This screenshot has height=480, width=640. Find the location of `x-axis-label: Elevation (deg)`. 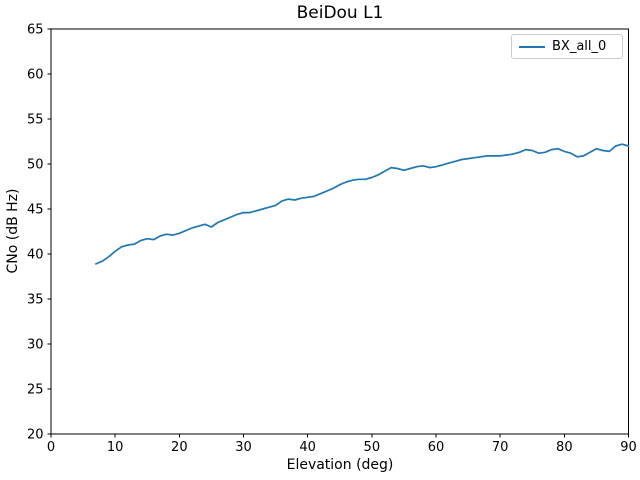

x-axis-label: Elevation (deg) is located at coordinates (340, 465).